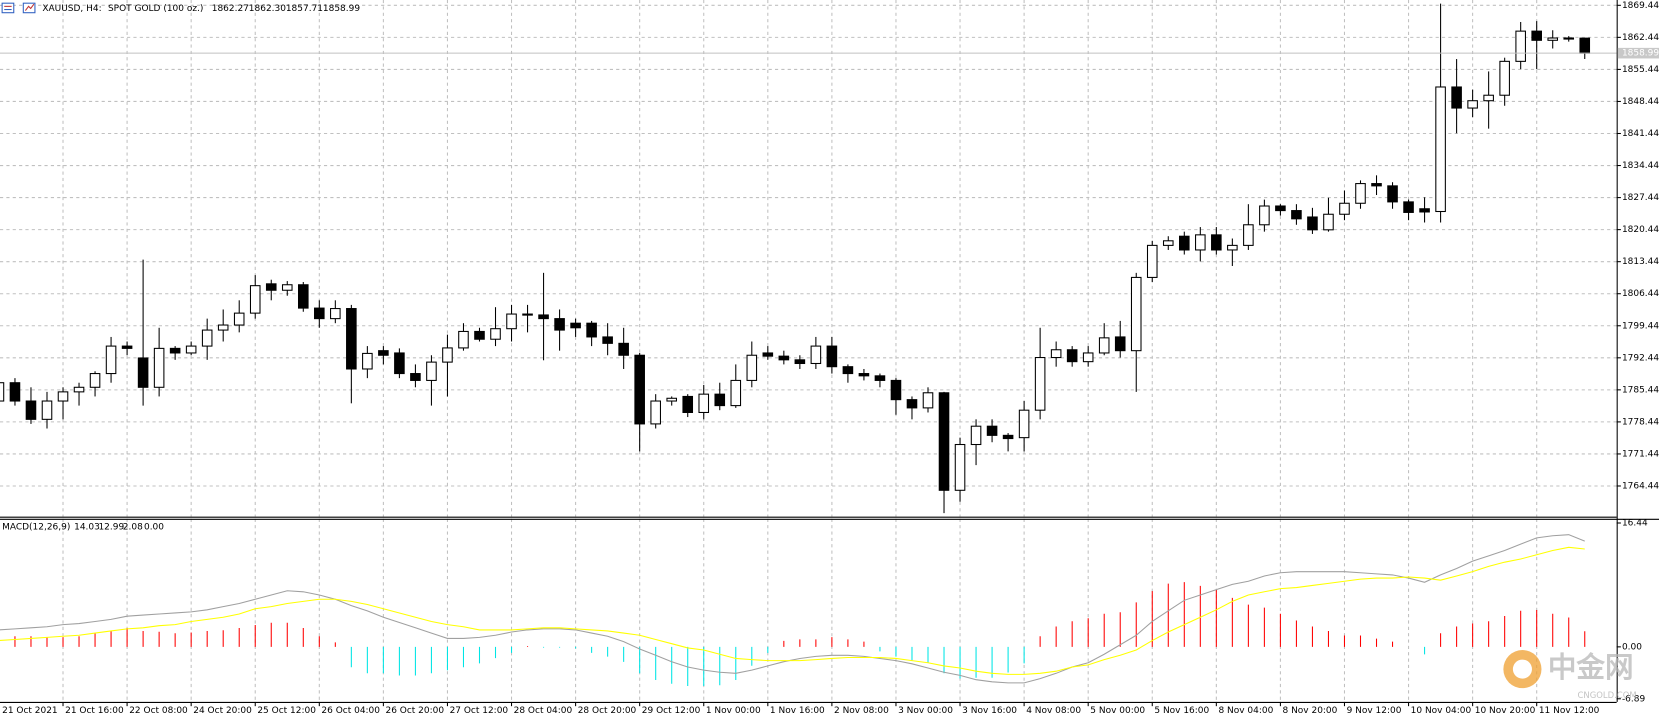  What do you see at coordinates (94, 711) in the screenshot?
I see `x-tick-label: 21 Oct 16:00` at bounding box center [94, 711].